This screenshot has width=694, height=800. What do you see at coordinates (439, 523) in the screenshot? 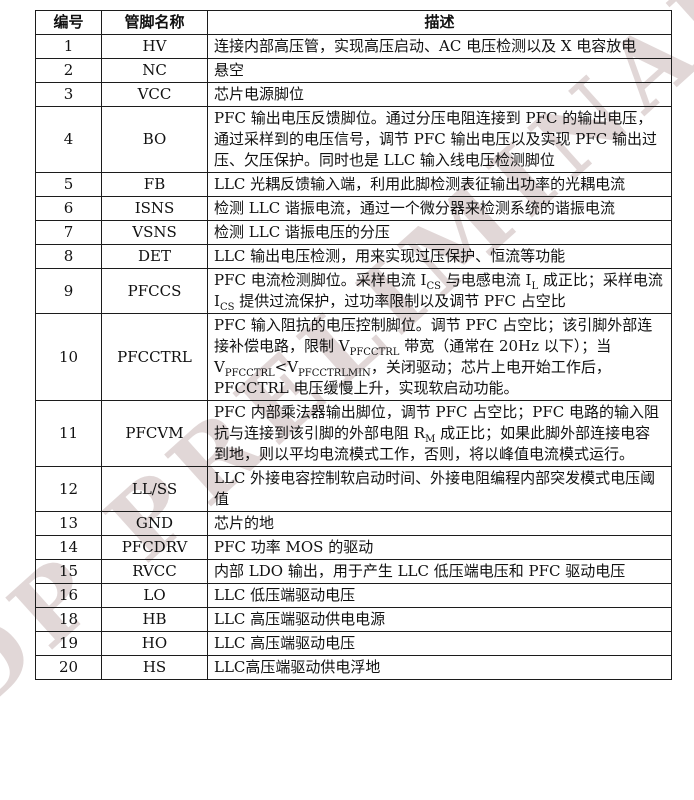
I see `pin-description-cell: 芯片的地` at bounding box center [439, 523].